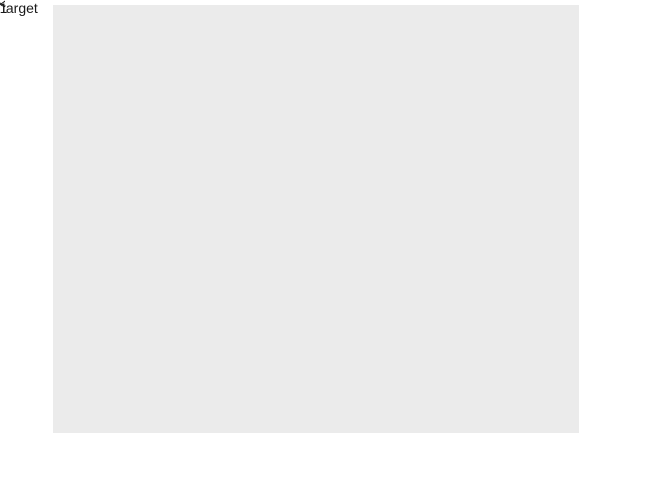  What do you see at coordinates (20, 8) in the screenshot?
I see `legend-title: target` at bounding box center [20, 8].